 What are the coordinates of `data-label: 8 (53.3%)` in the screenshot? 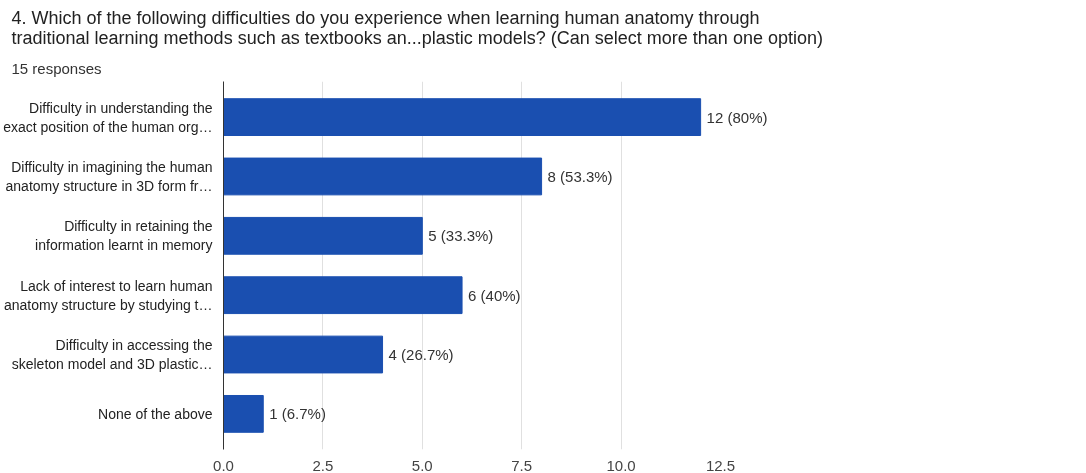 It's located at (580, 176).